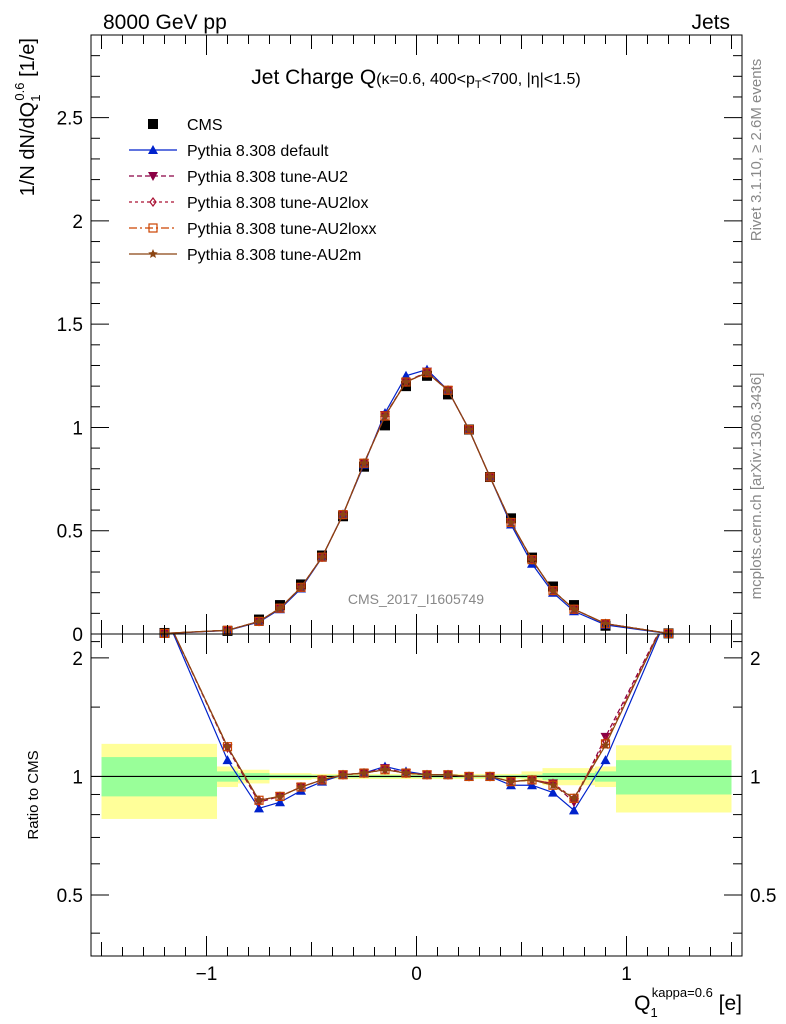 This screenshot has width=786, height=1024. Describe the element at coordinates (313, 77) in the screenshot. I see `chart-title-main: Jet Charge Q` at that location.